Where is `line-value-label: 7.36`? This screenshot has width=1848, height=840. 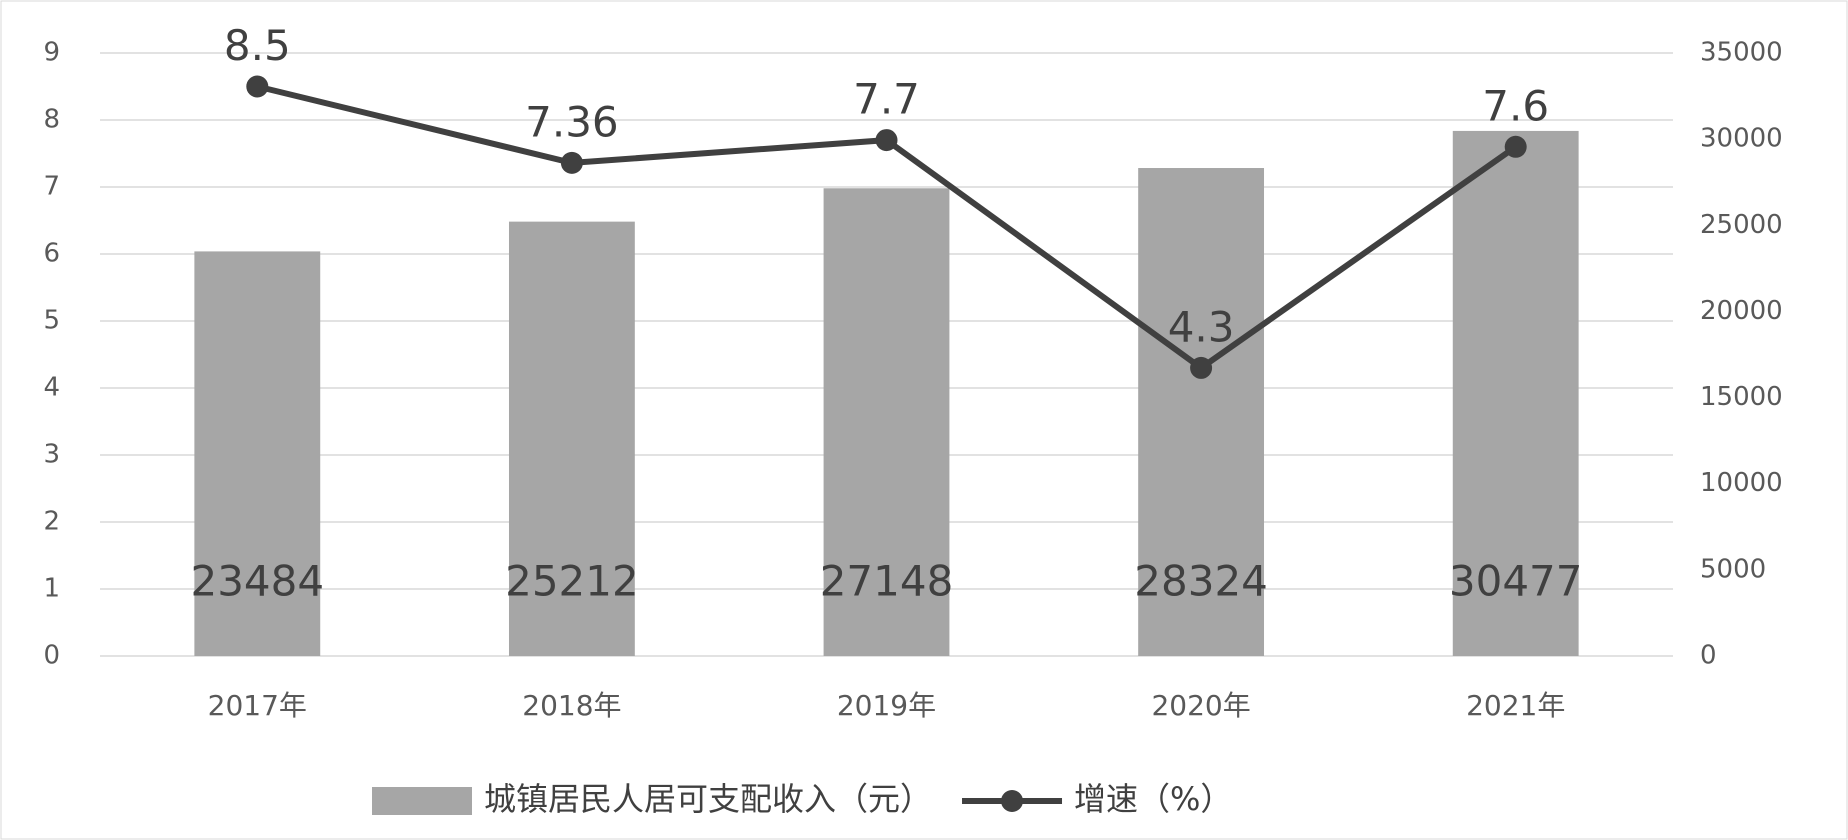
line-value-label: 7.36 is located at coordinates (572, 121).